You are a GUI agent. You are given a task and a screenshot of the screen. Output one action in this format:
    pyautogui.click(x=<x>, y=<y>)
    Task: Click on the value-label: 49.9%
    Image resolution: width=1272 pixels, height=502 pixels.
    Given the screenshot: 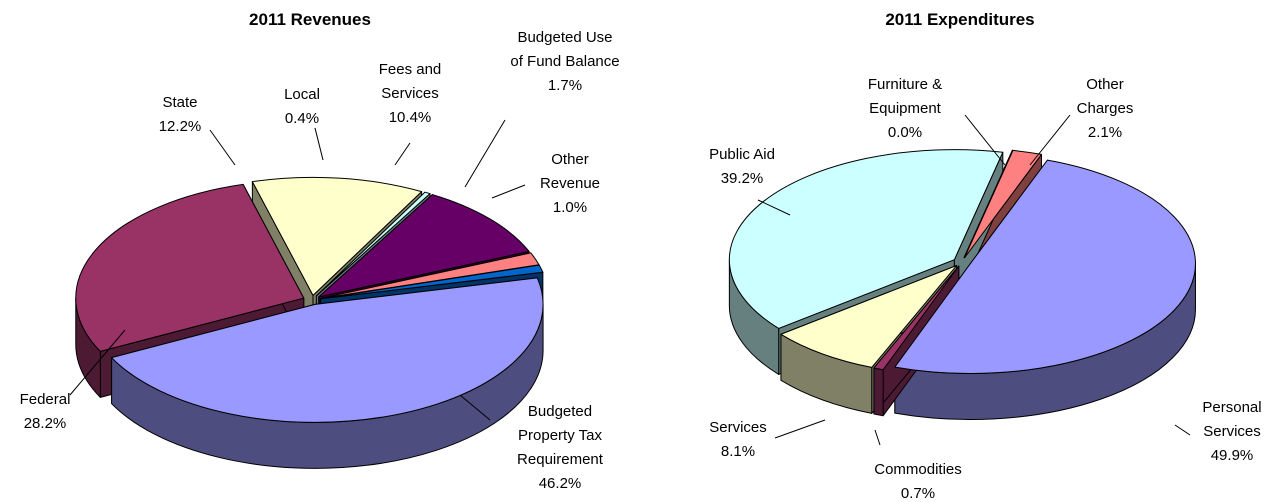 What is the action you would take?
    pyautogui.click(x=1232, y=455)
    